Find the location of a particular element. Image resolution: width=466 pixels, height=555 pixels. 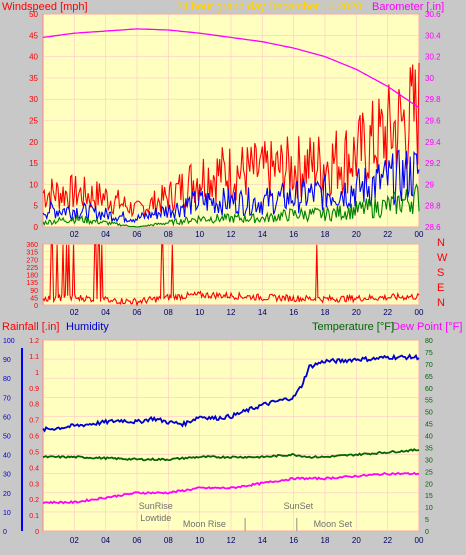

climate-panel-x-tick-label: 08 is located at coordinates (168, 540).